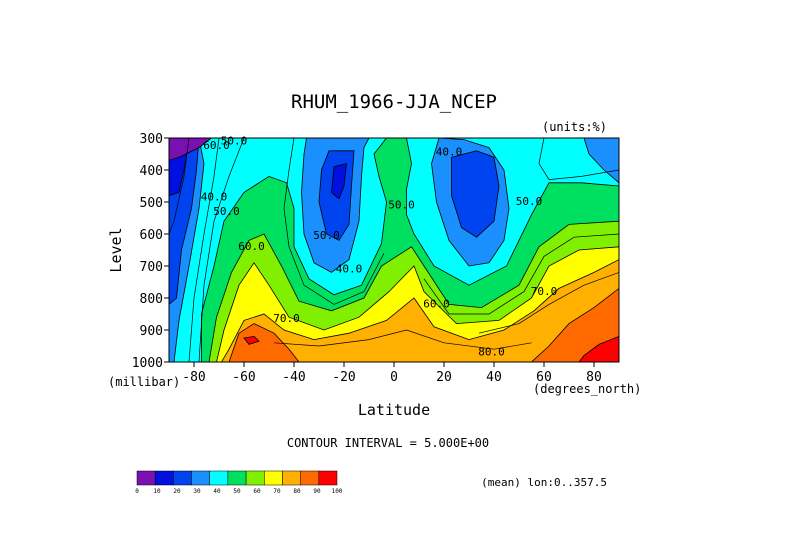 The image size is (789, 558). I want to click on y-tick-label-2: 500, so click(151, 203).